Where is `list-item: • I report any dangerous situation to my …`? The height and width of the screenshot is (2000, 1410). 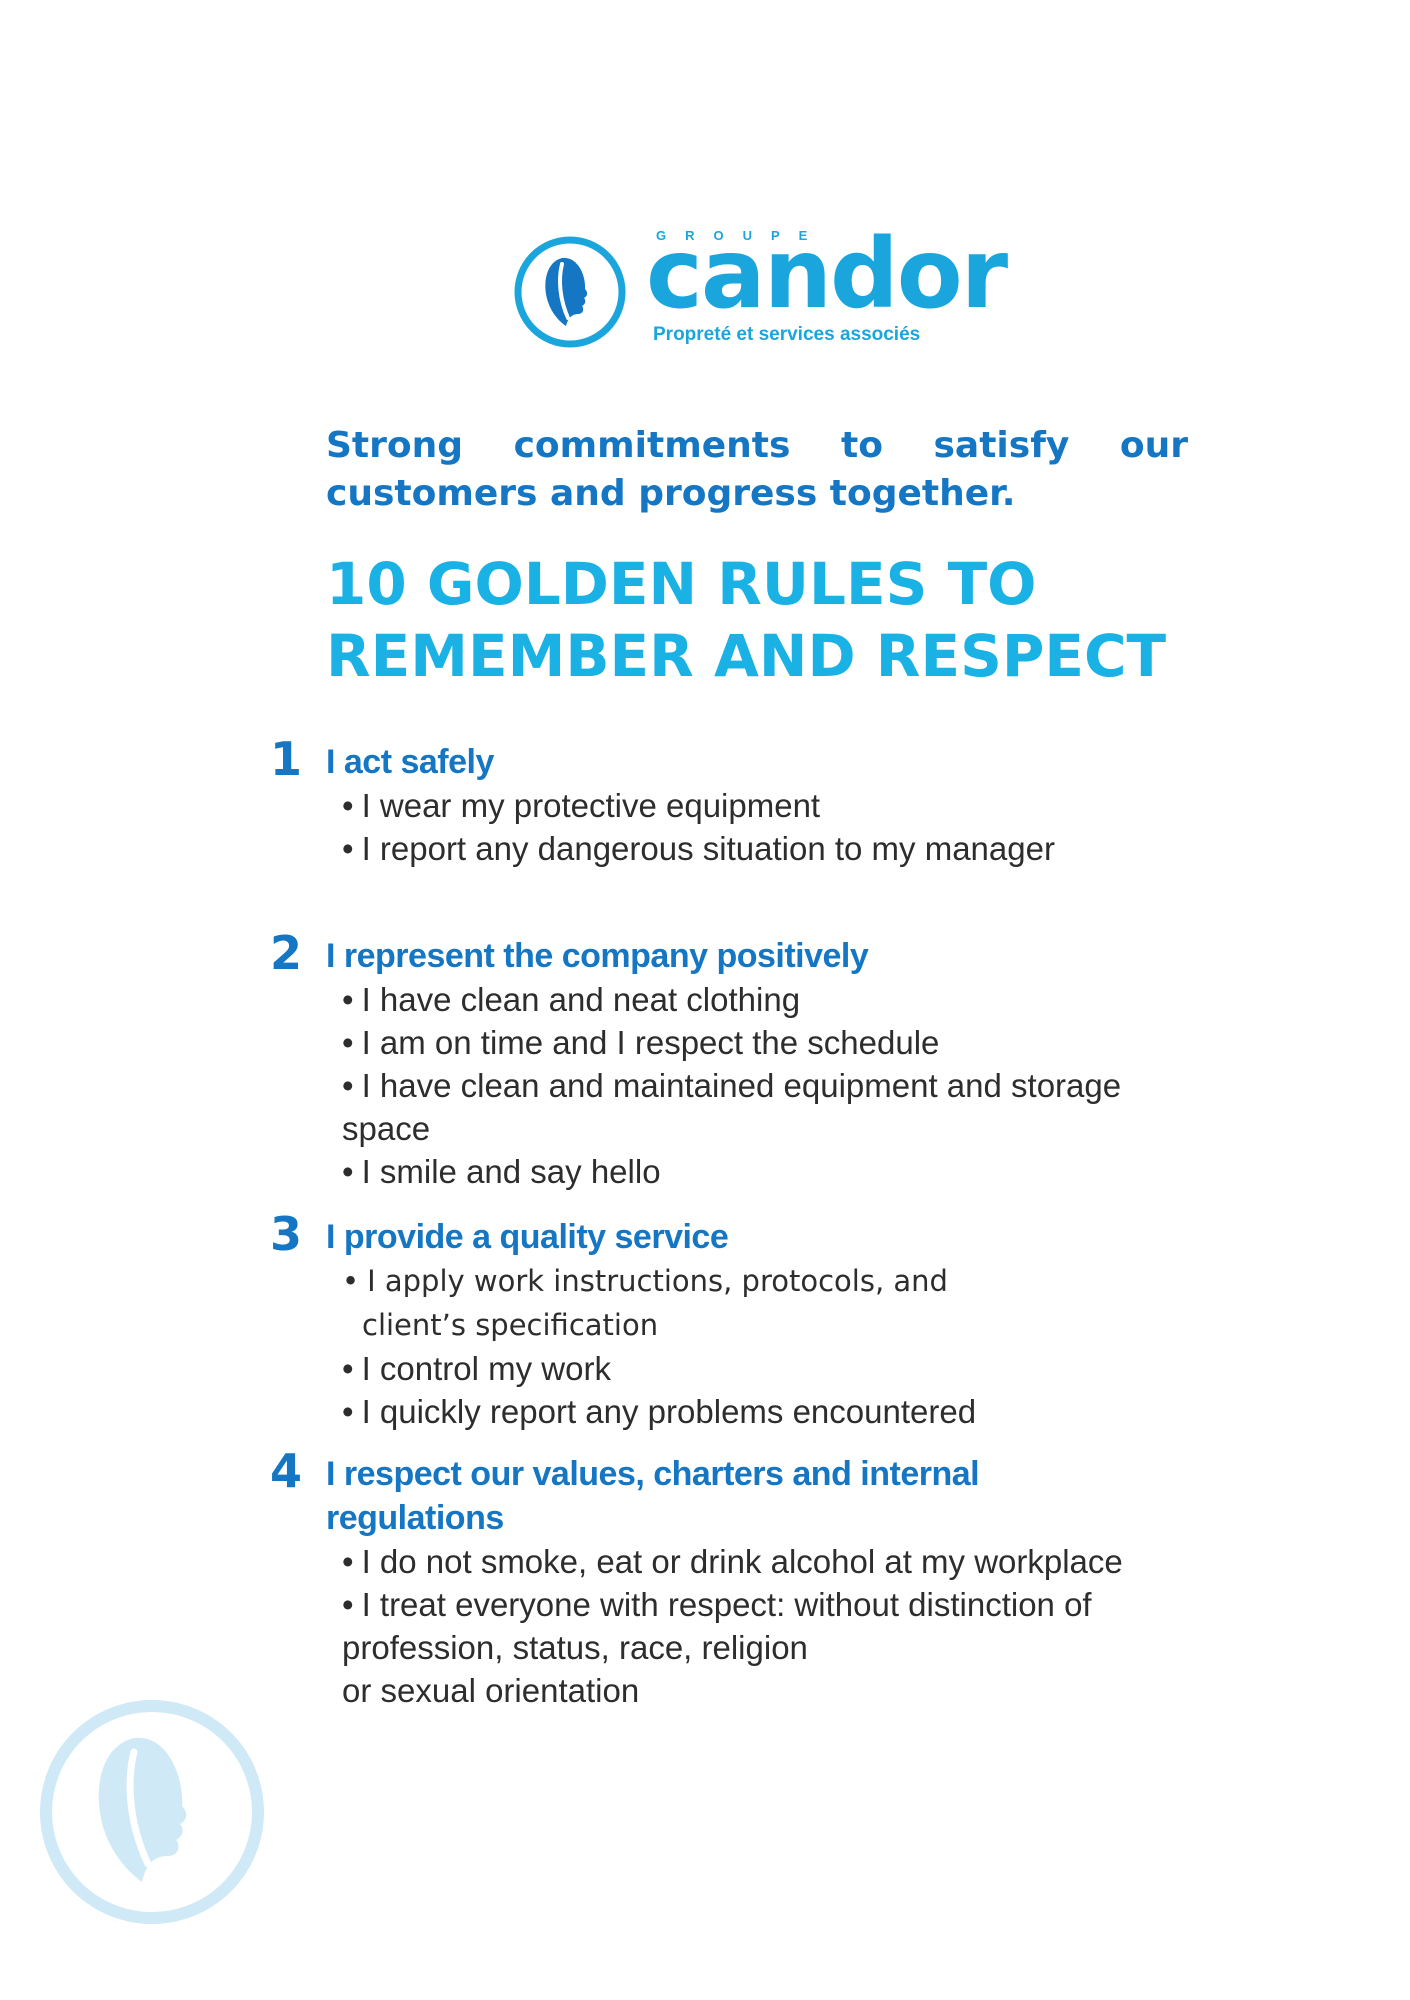 list-item: • I report any dangerous situation to my … is located at coordinates (698, 848).